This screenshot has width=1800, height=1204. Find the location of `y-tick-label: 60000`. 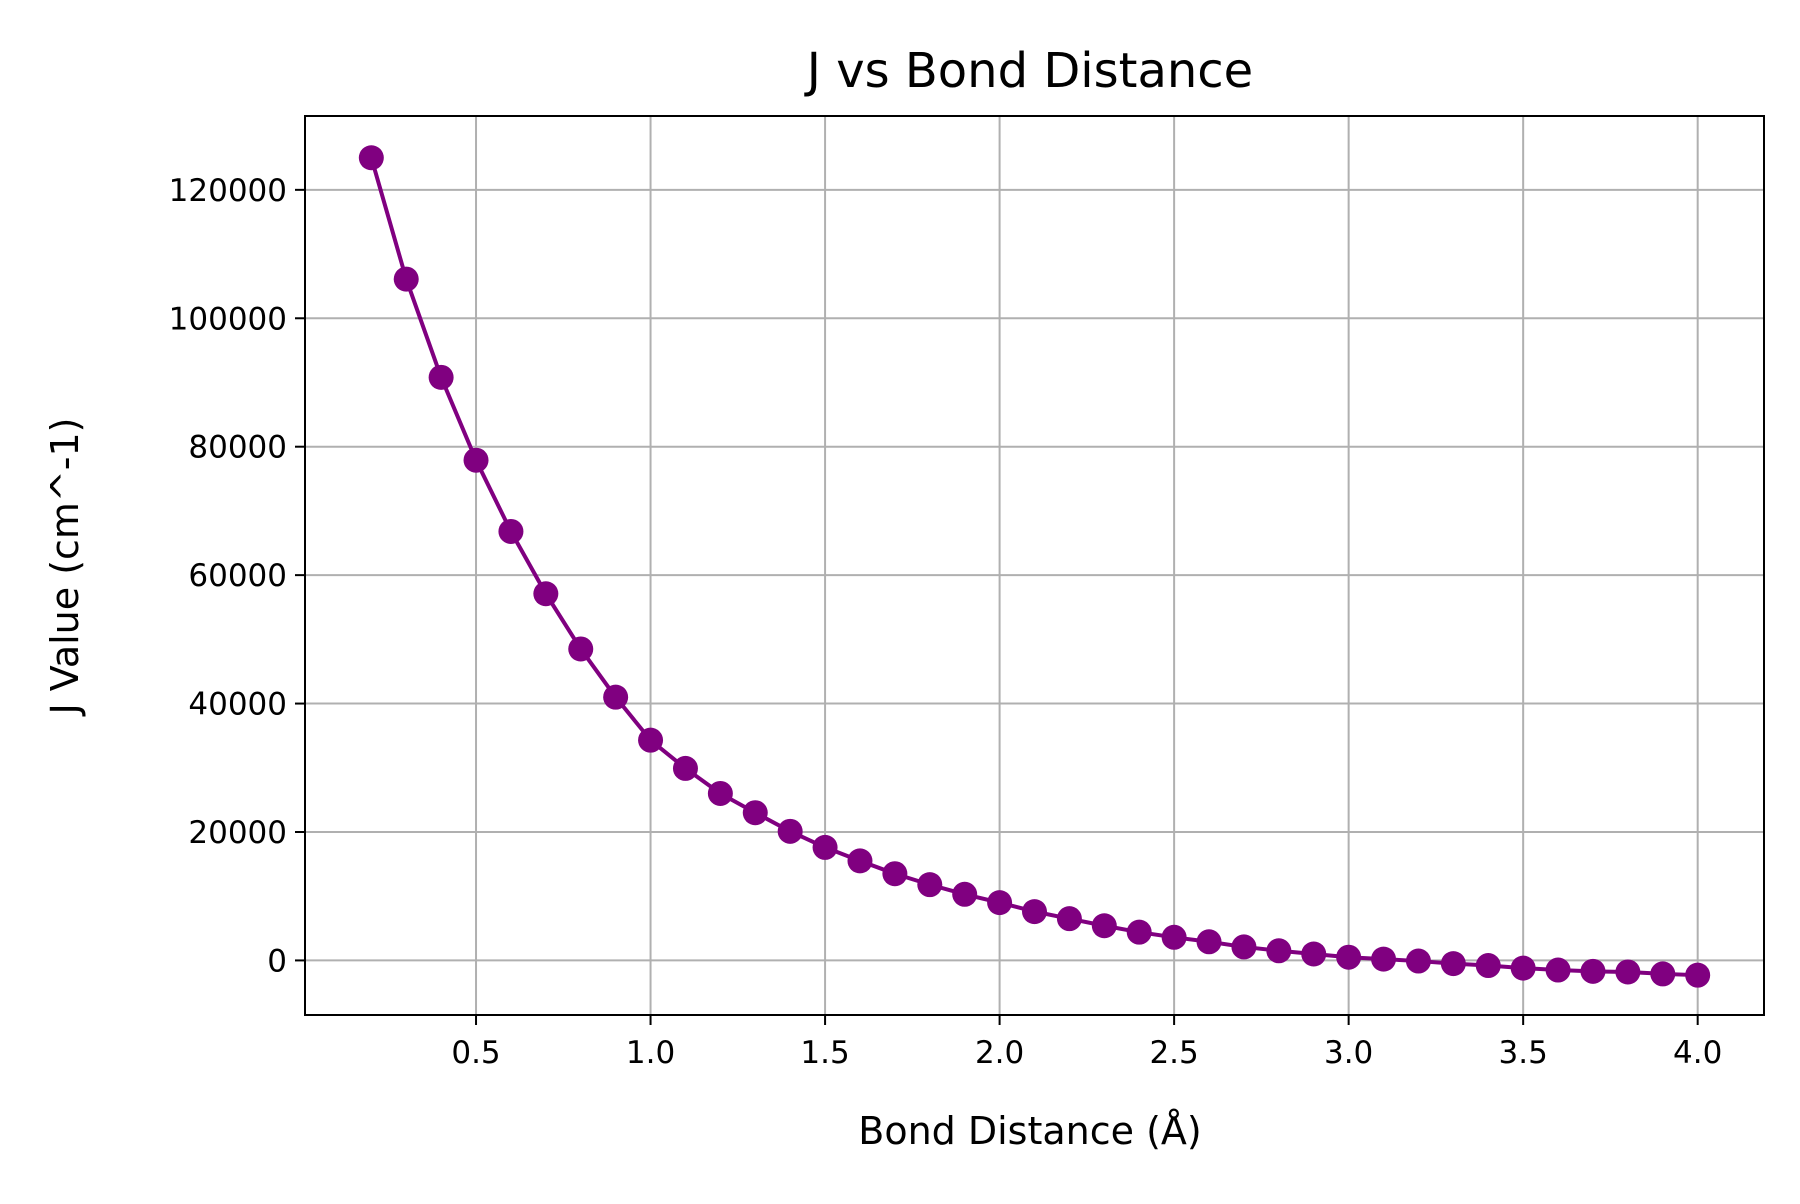

y-tick-label: 60000 is located at coordinates (237, 576).